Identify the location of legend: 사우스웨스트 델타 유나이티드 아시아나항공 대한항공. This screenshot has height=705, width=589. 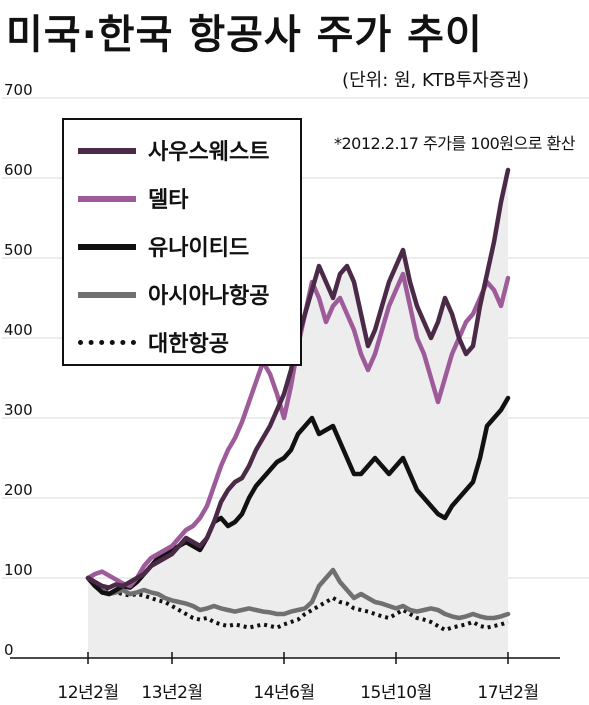
(182, 242).